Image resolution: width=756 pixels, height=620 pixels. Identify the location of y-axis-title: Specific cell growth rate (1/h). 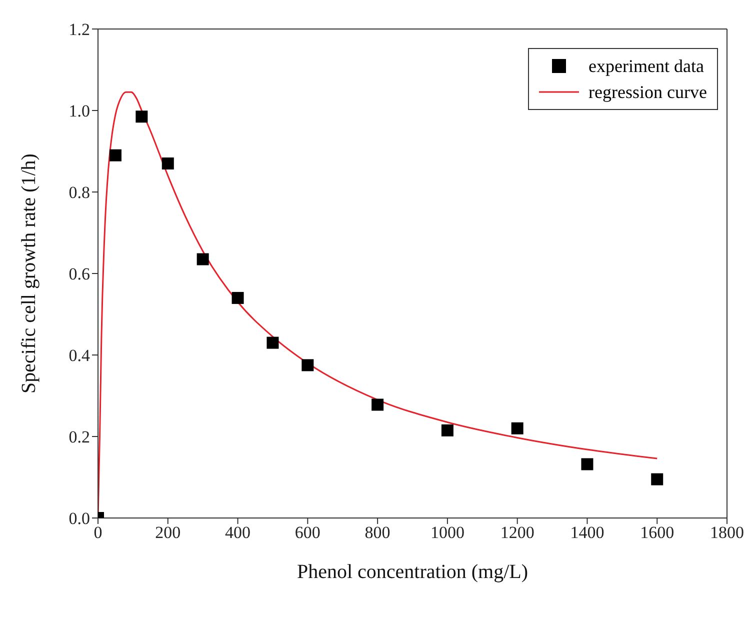
(29, 274).